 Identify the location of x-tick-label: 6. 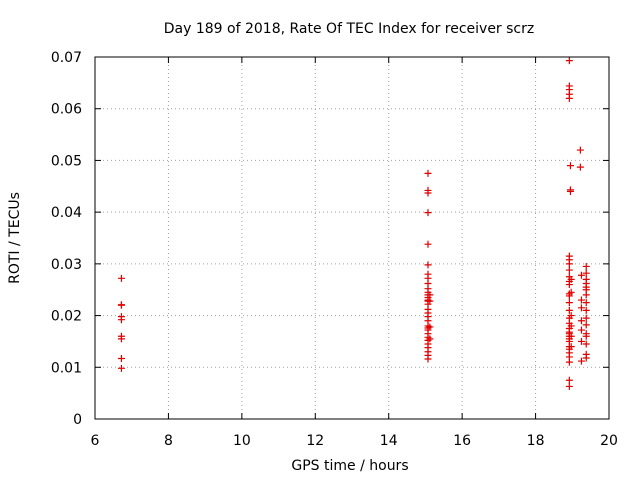
(95, 441).